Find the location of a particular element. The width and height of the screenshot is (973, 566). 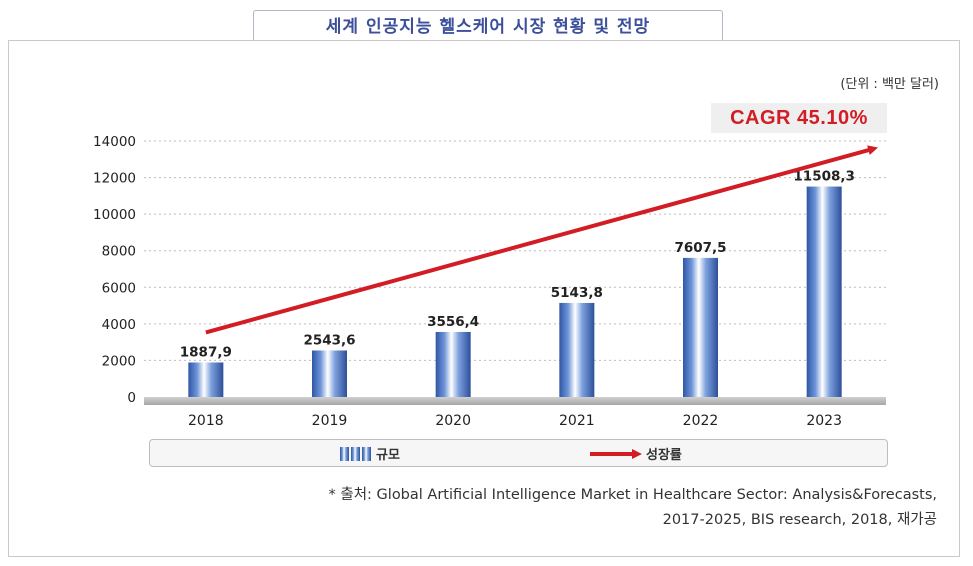

bar-2023 is located at coordinates (824, 291).